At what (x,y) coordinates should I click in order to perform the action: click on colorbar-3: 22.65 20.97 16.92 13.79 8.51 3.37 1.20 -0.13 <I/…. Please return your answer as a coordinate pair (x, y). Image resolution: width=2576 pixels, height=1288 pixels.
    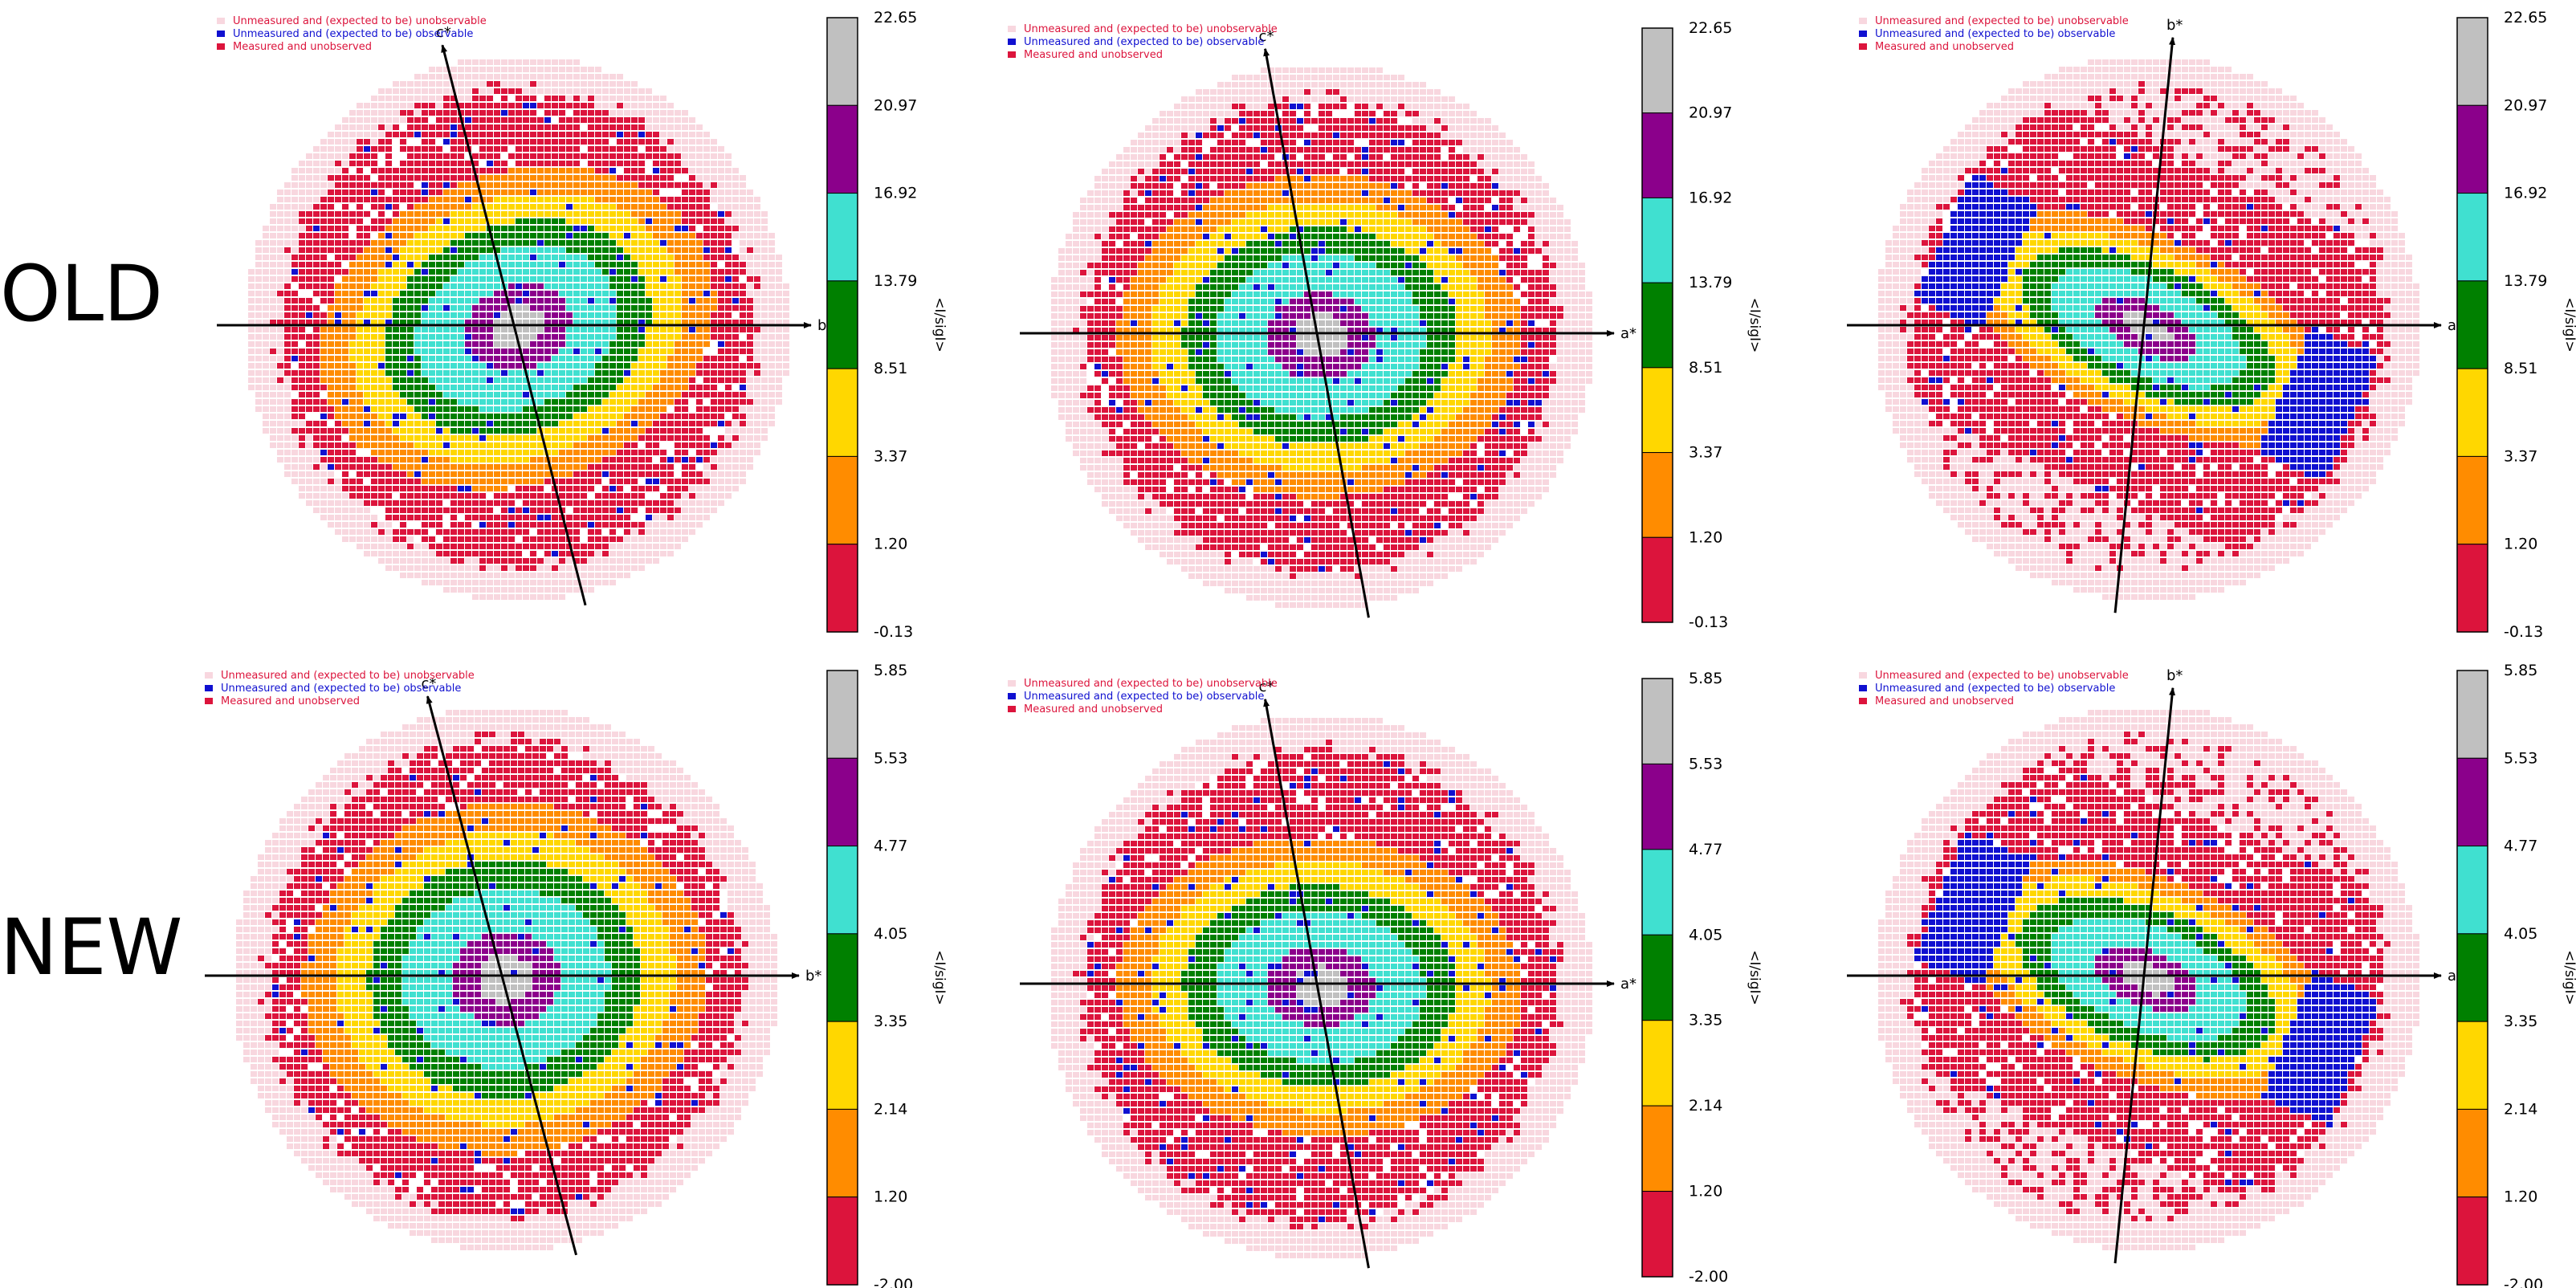
    Looking at the image, I should click on (2516, 325).